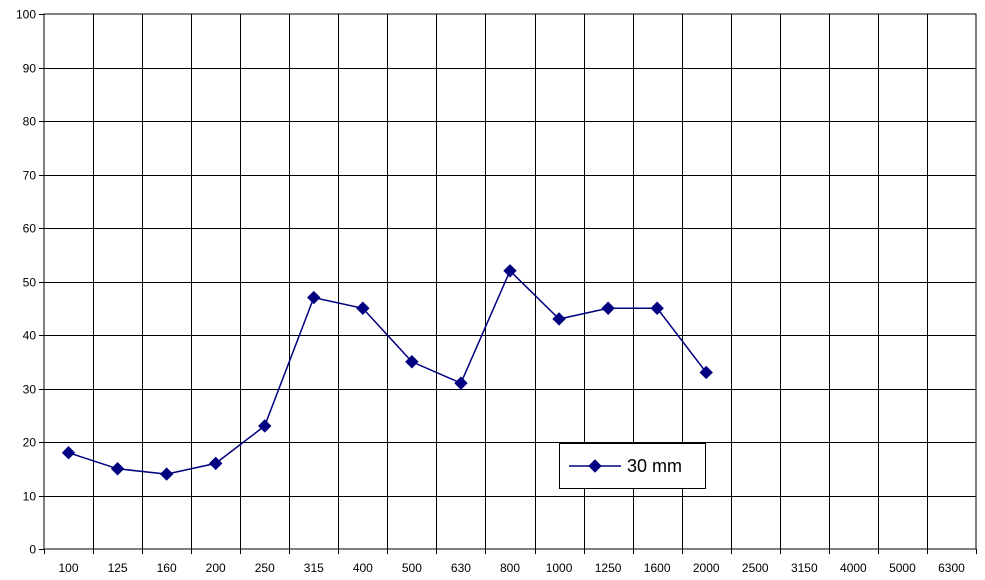 Image resolution: width=985 pixels, height=580 pixels. Describe the element at coordinates (30, 443) in the screenshot. I see `y-tick-label: 20` at that location.